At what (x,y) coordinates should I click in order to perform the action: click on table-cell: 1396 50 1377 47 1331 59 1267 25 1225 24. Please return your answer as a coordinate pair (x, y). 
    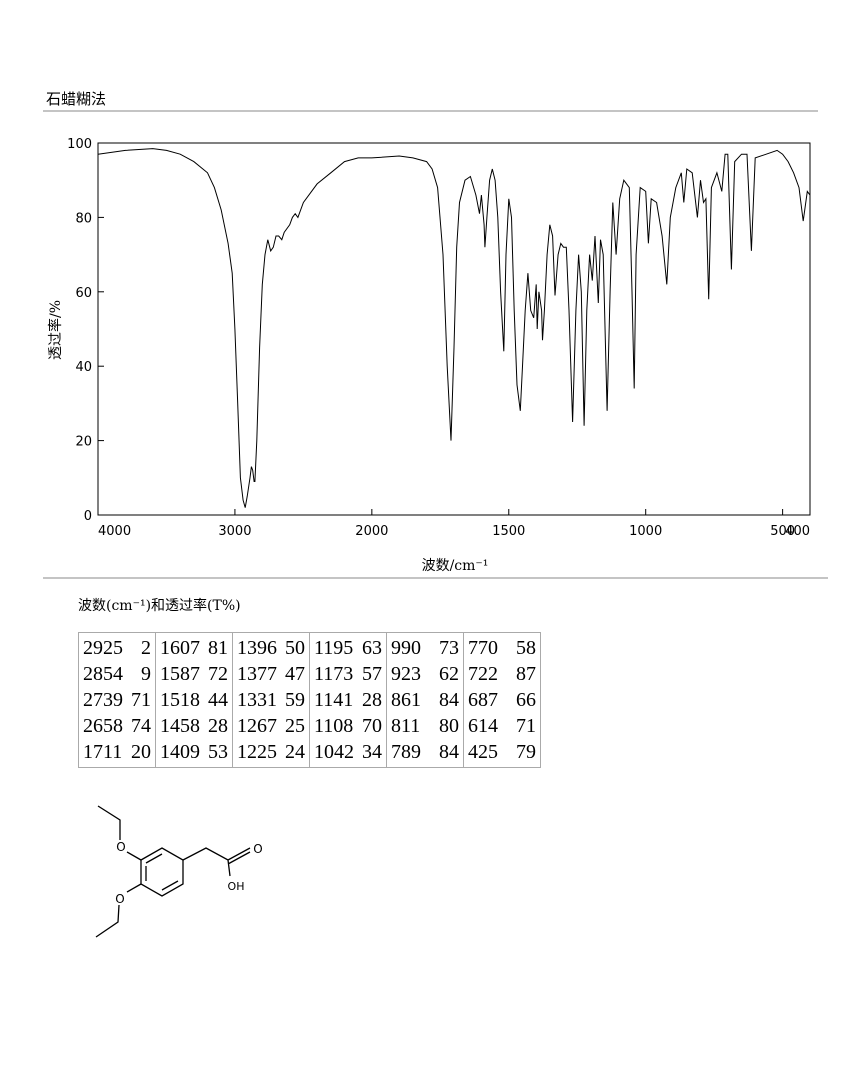
    Looking at the image, I should click on (271, 700).